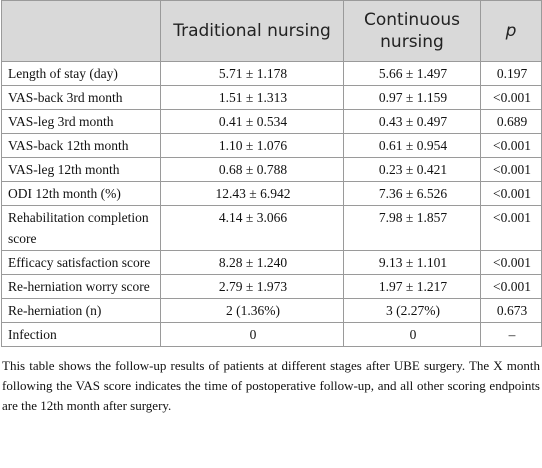 The width and height of the screenshot is (542, 468). What do you see at coordinates (412, 169) in the screenshot?
I see `continuous-value: 0.23 ± 0.421` at bounding box center [412, 169].